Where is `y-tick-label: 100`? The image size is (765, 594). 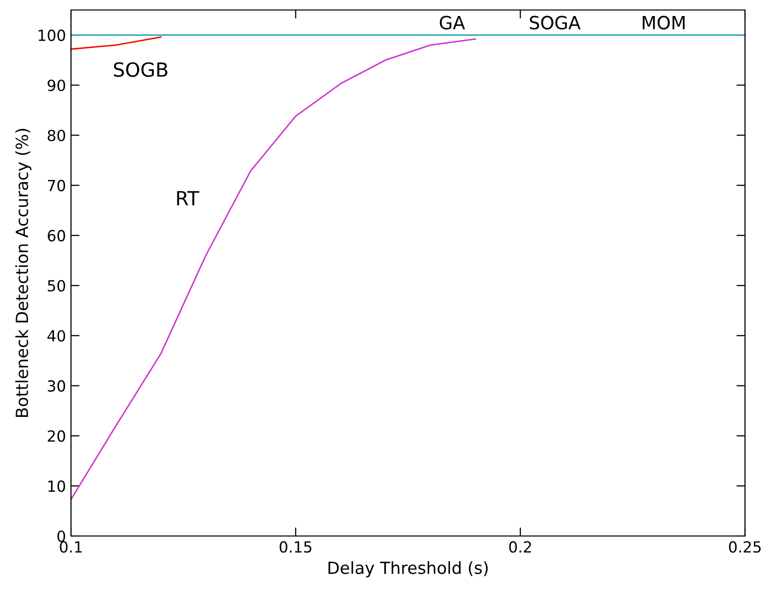
y-tick-label: 100 is located at coordinates (52, 36).